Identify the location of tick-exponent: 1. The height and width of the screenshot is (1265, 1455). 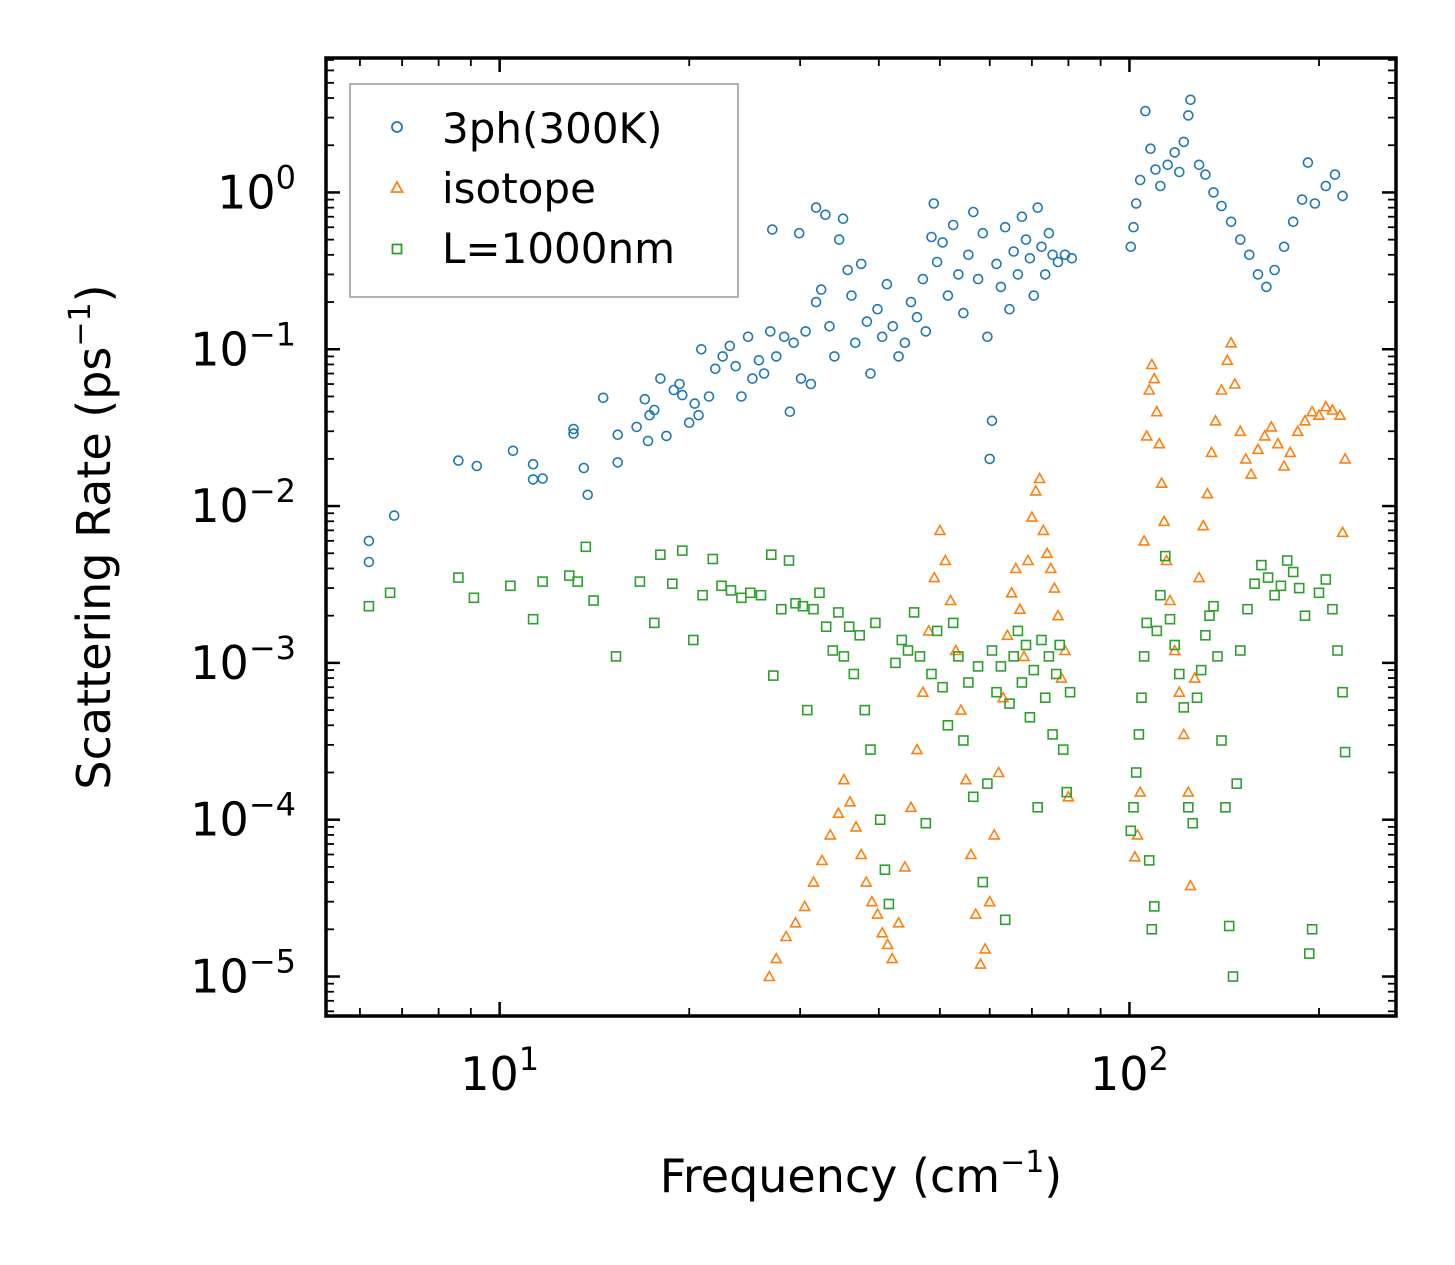
(529, 1059).